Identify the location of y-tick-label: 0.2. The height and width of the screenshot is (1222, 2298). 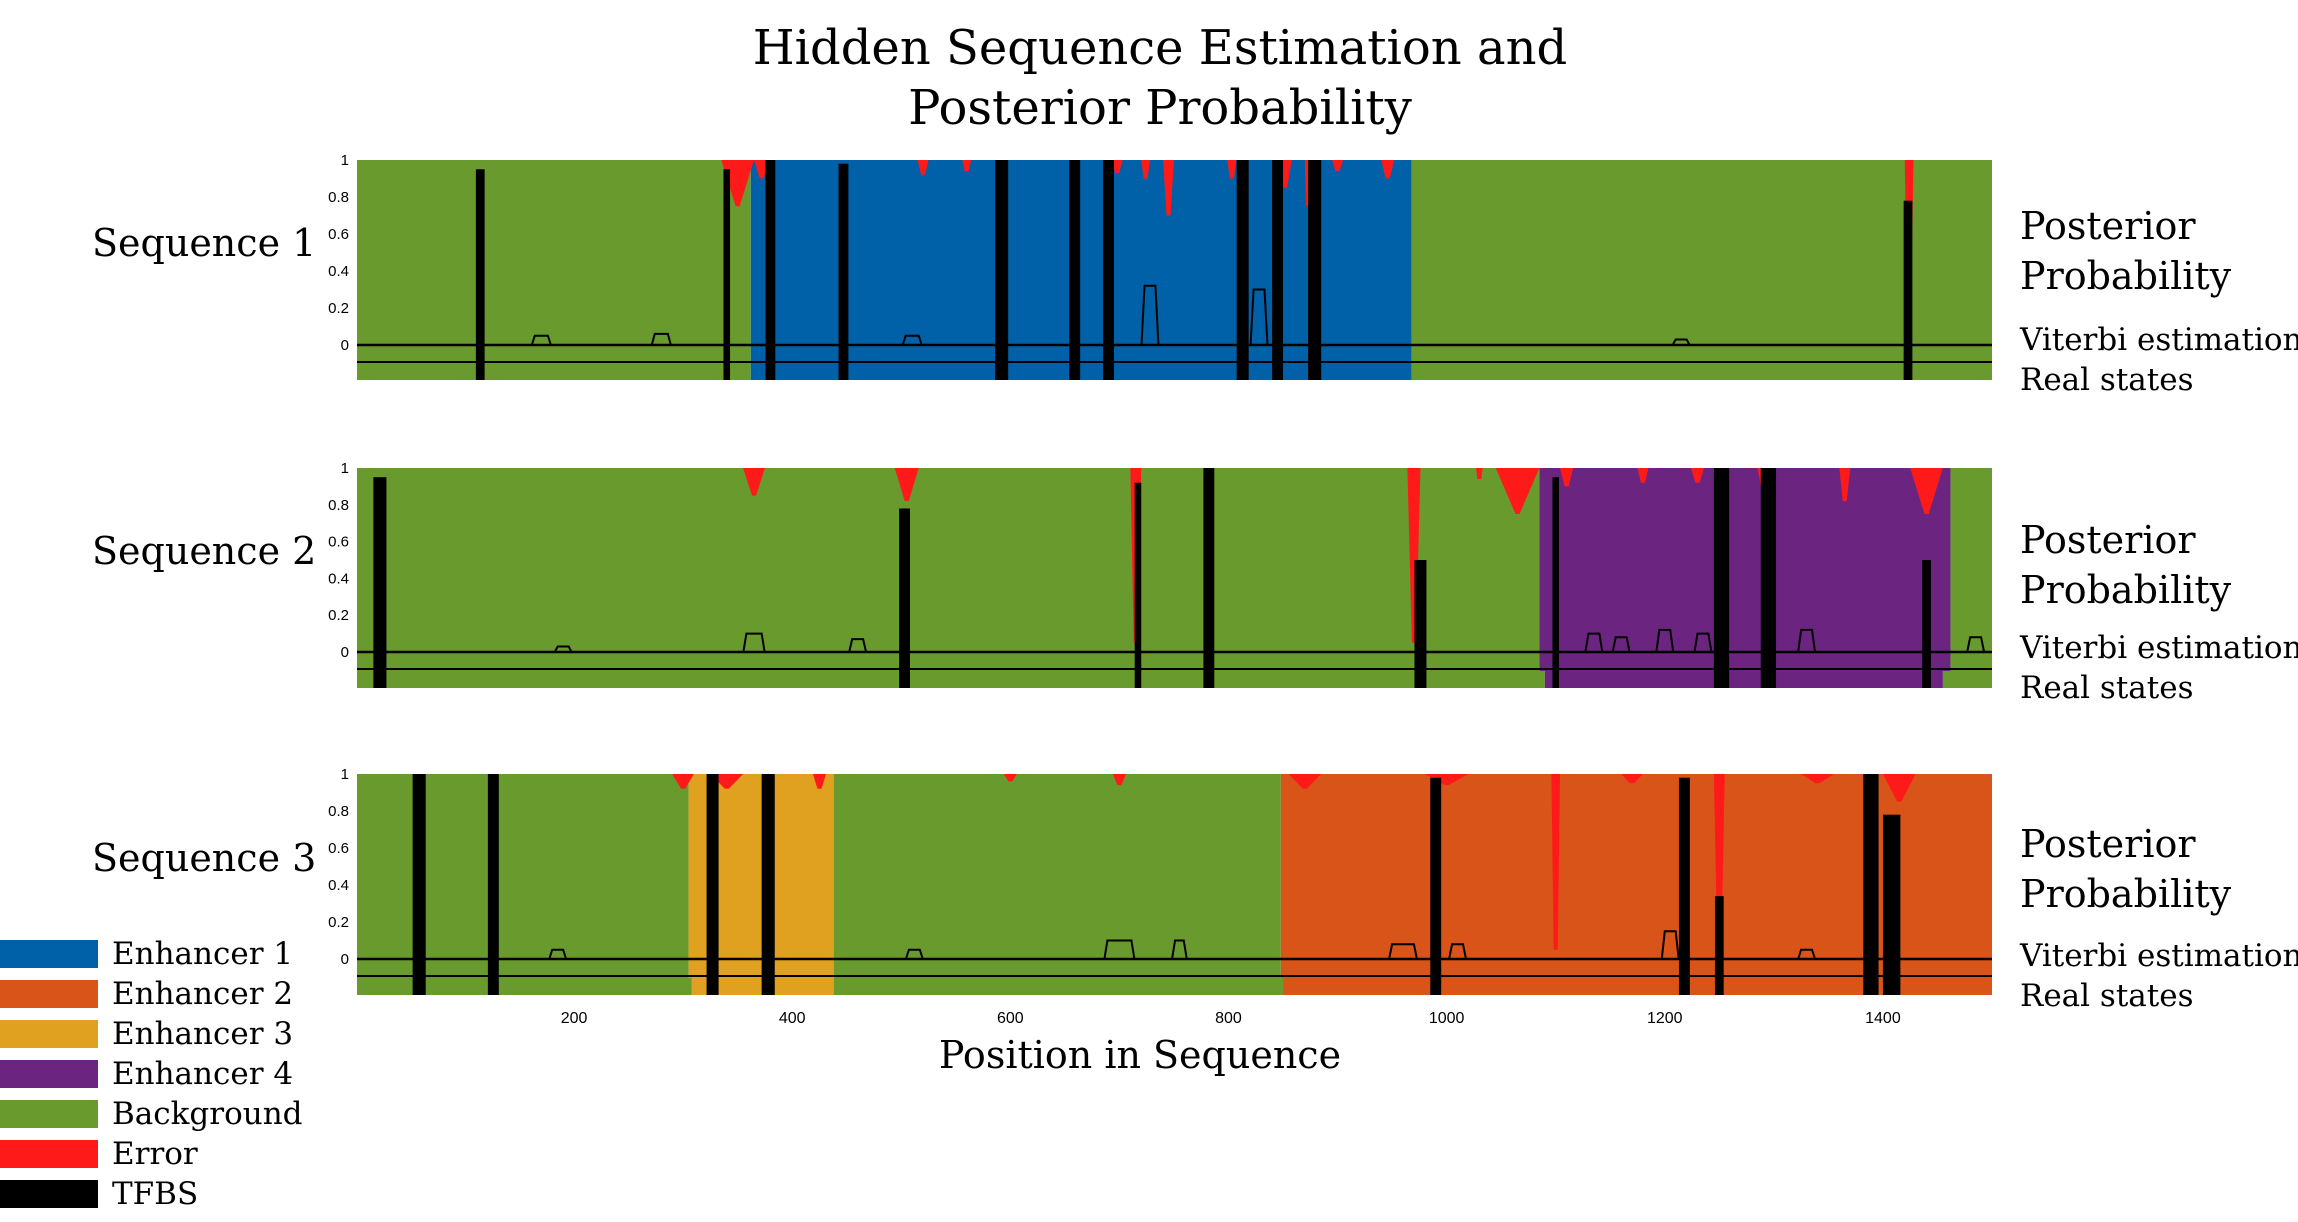
(338, 308).